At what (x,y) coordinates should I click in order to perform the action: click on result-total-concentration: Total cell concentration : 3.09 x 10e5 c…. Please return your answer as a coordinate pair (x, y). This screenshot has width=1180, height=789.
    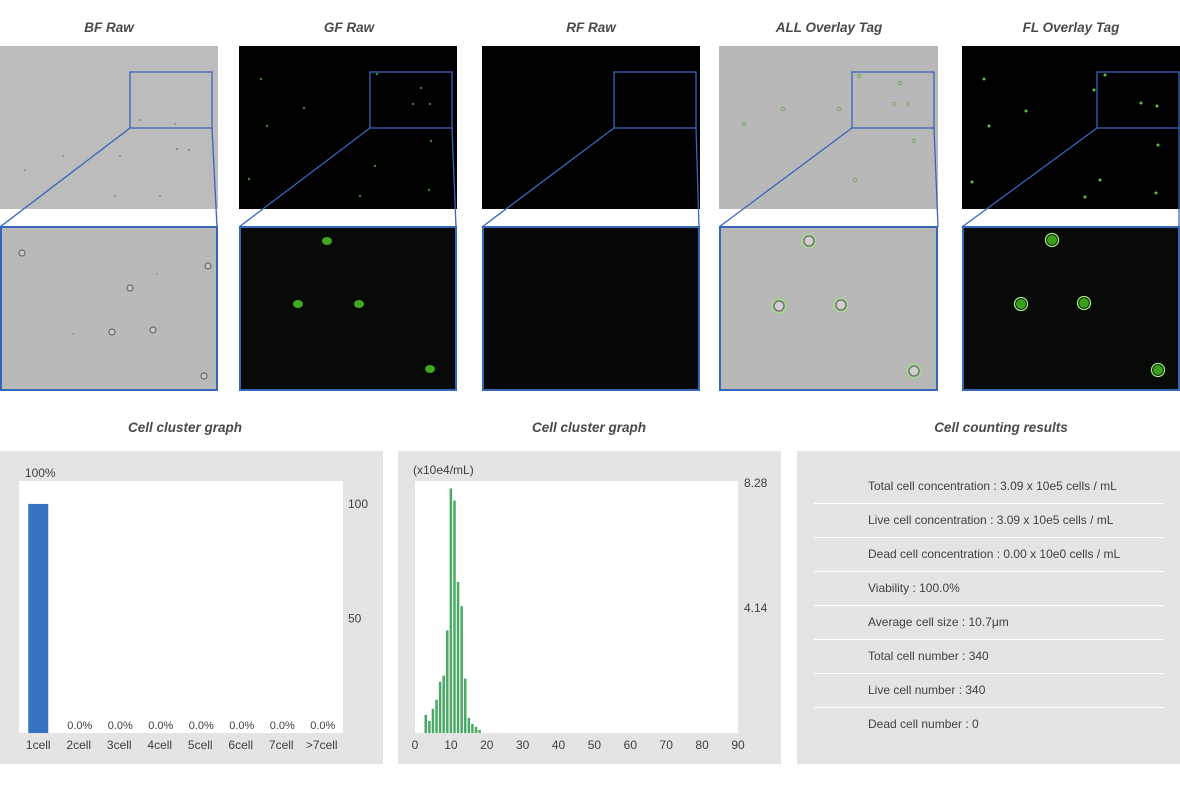
    Looking at the image, I should click on (992, 486).